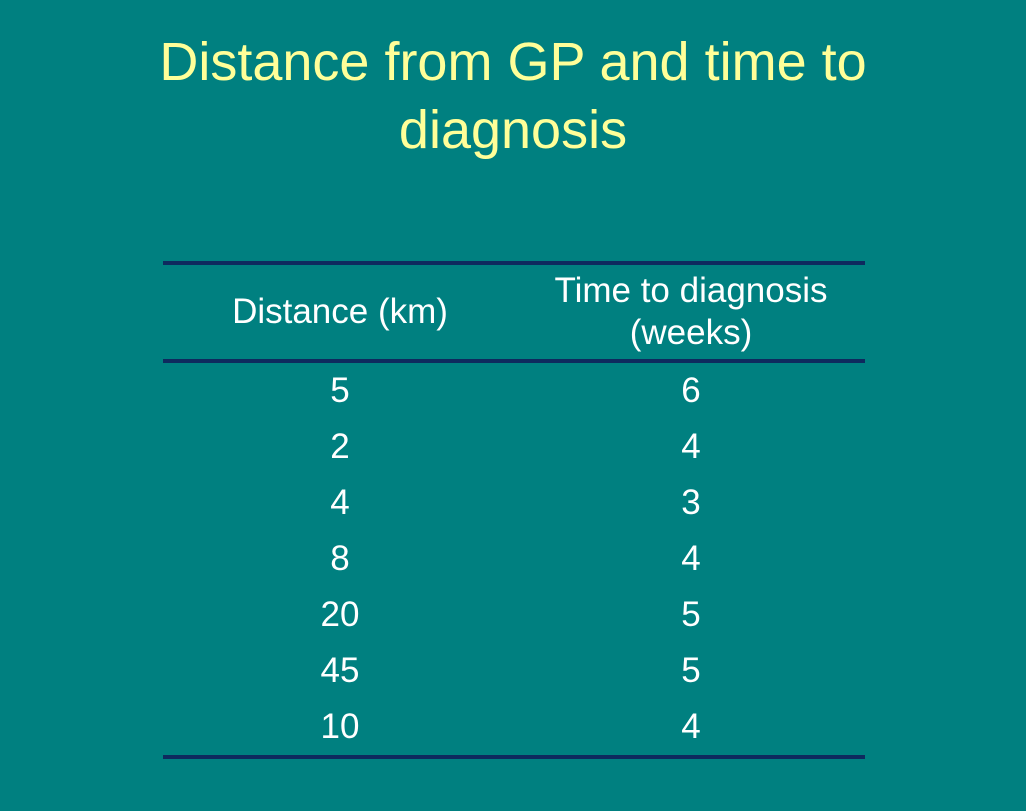 Image resolution: width=1026 pixels, height=811 pixels. Describe the element at coordinates (514, 728) in the screenshot. I see `table-row: 10 4` at that location.